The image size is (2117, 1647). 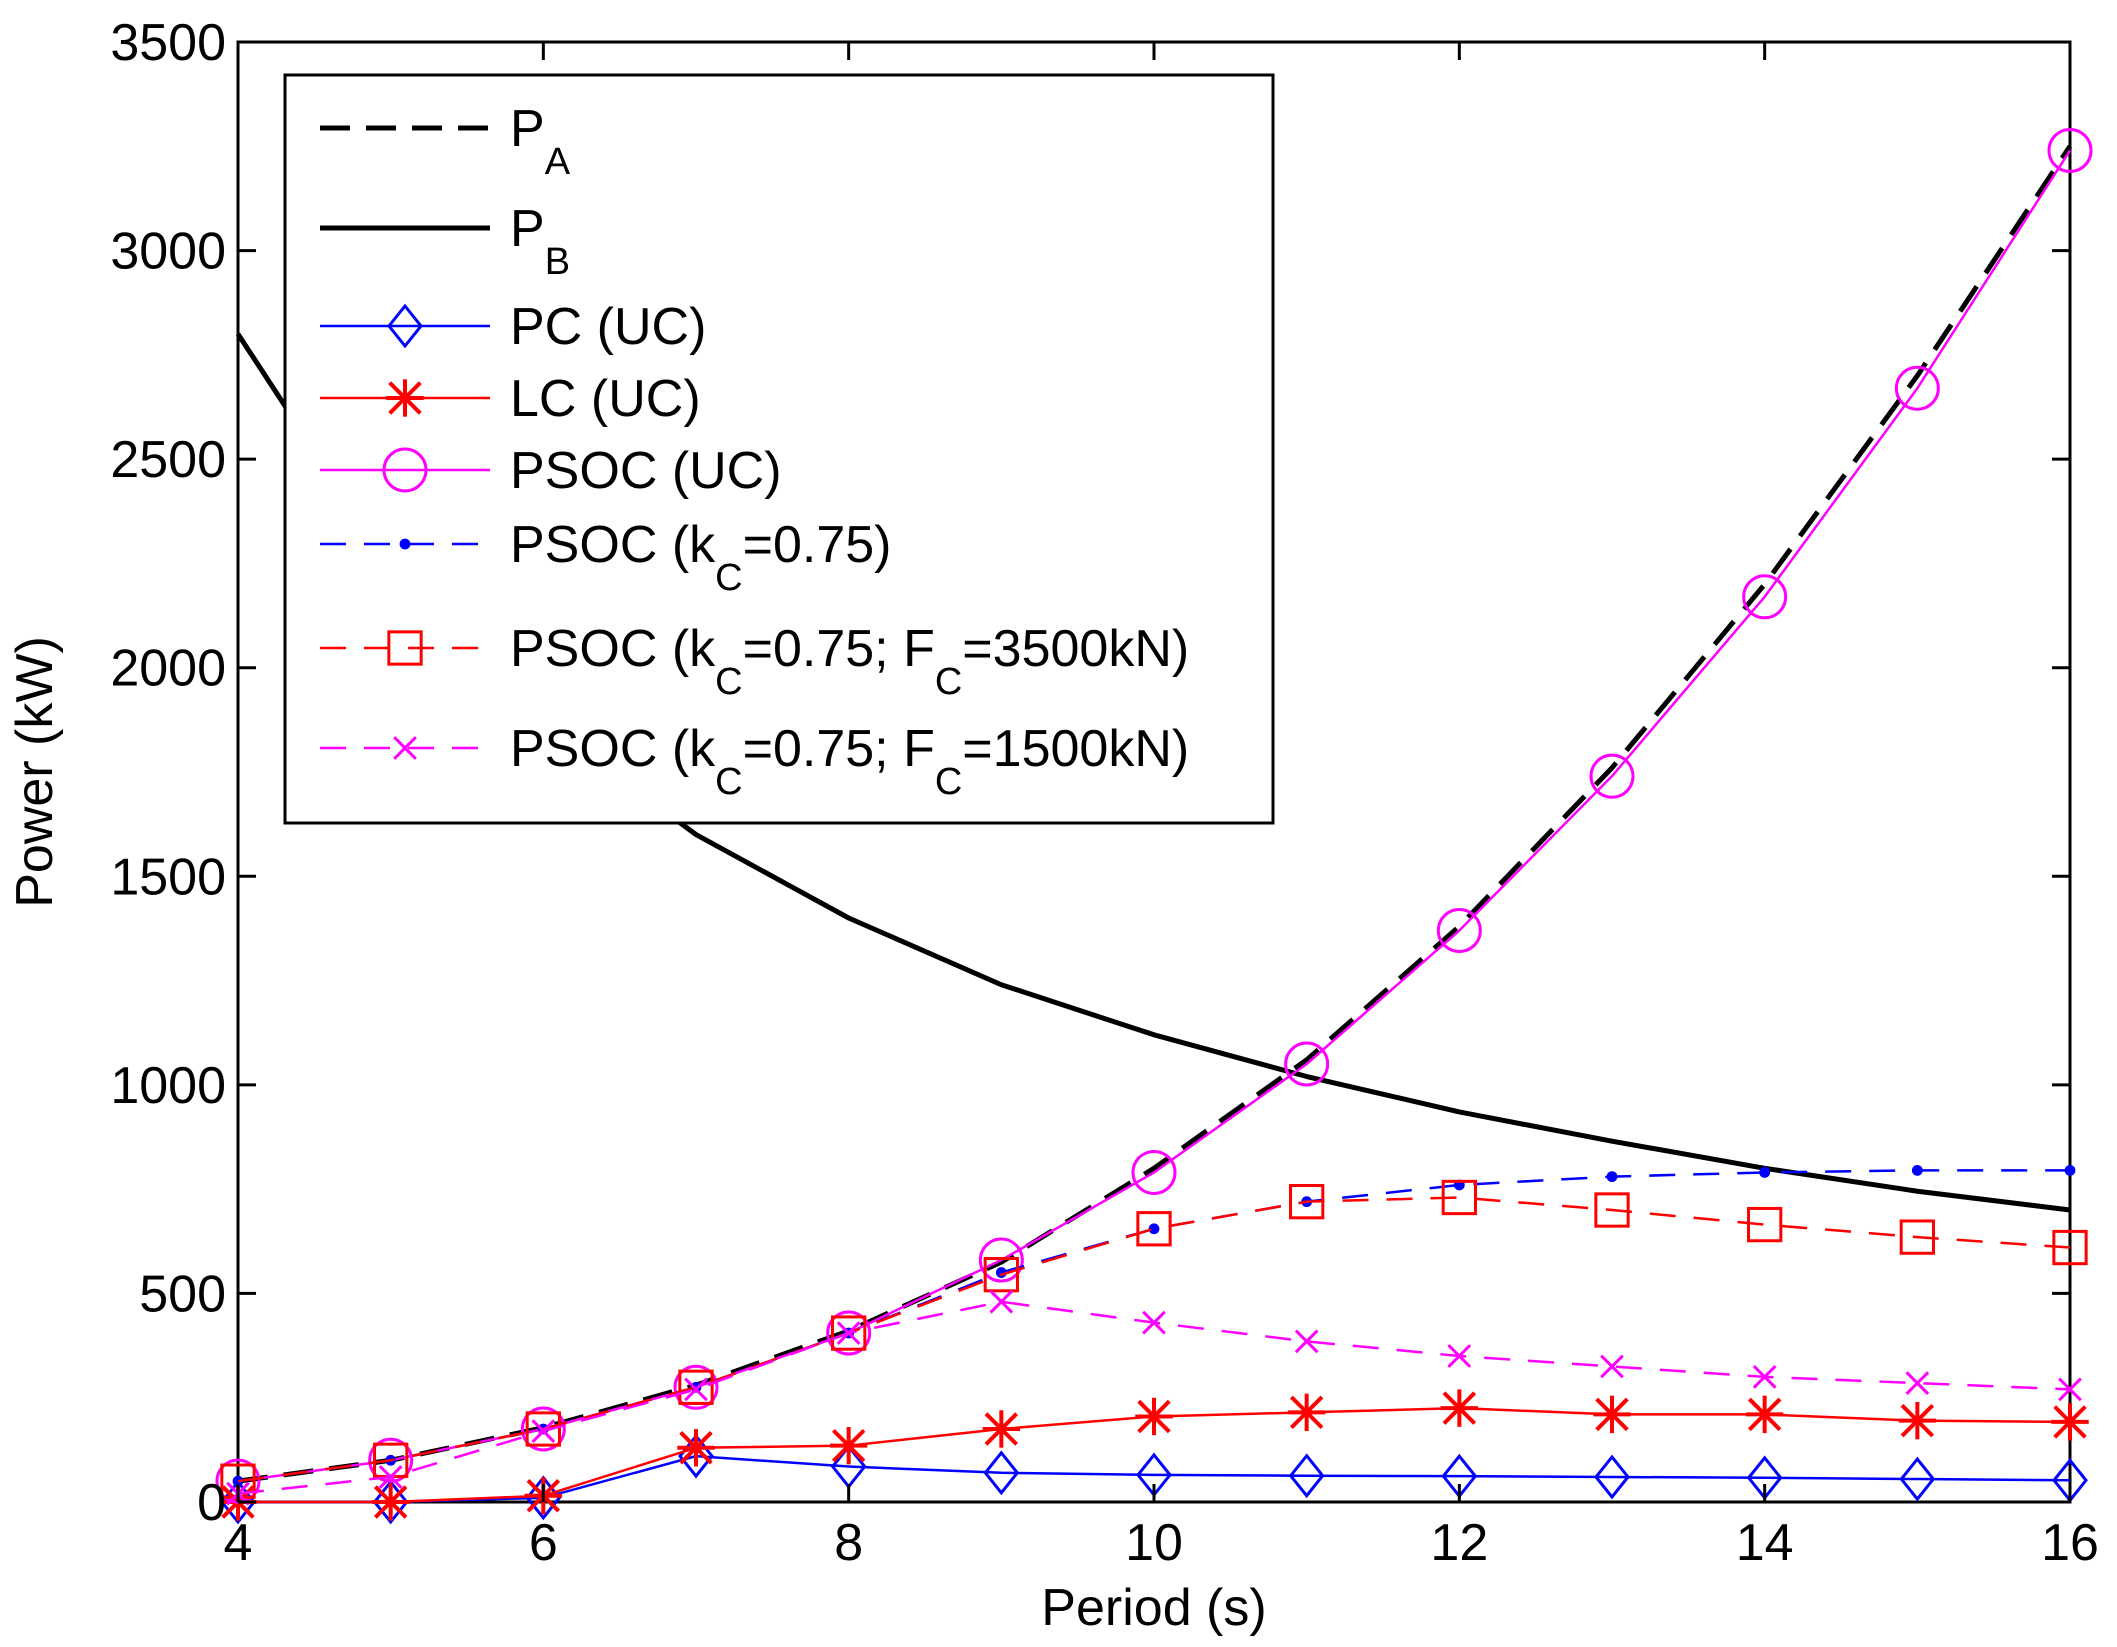 I want to click on y-tick-label: 3000, so click(x=168, y=252).